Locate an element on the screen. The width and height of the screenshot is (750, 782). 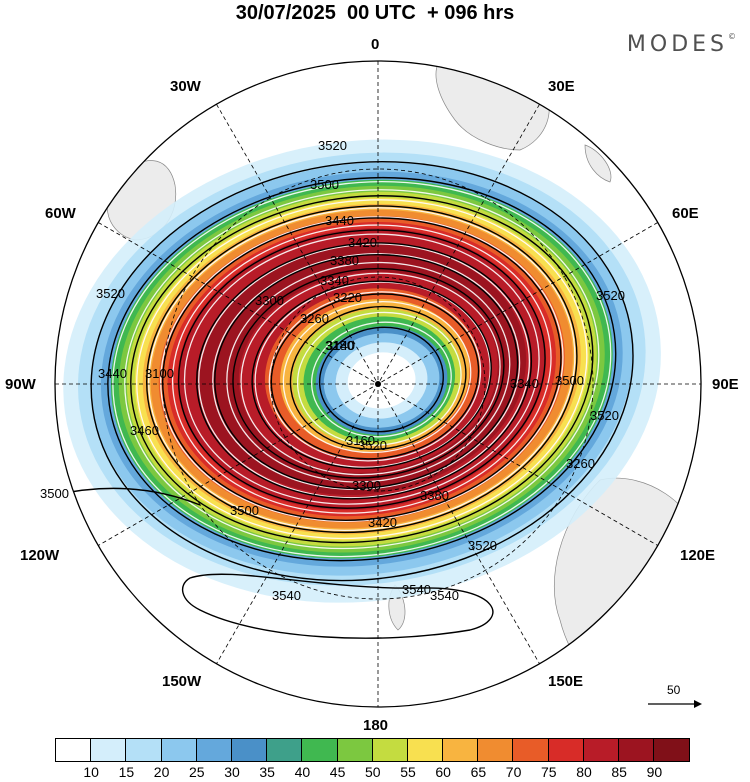
colorbar-tick-label: 70 is located at coordinates (513, 772).